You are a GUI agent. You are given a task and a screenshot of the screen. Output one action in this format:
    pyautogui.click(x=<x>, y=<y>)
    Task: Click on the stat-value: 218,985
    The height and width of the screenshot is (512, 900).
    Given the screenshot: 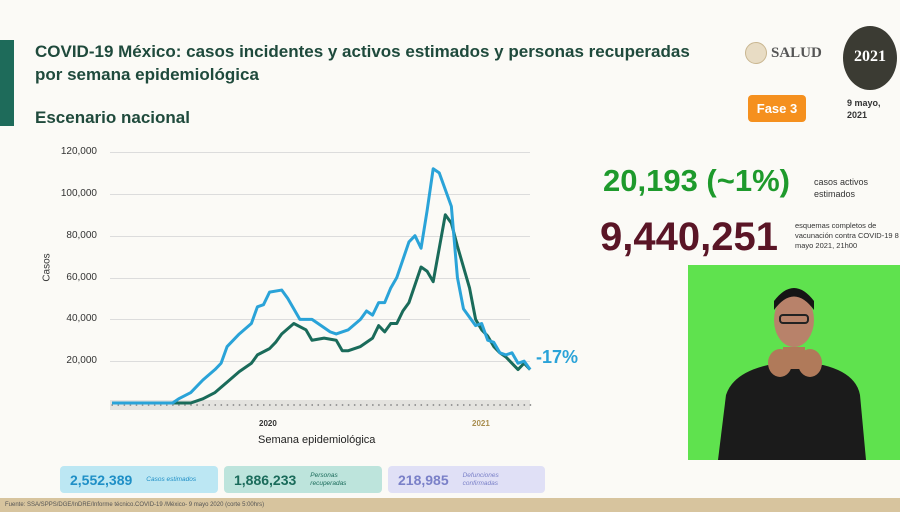 What is the action you would take?
    pyautogui.click(x=423, y=479)
    